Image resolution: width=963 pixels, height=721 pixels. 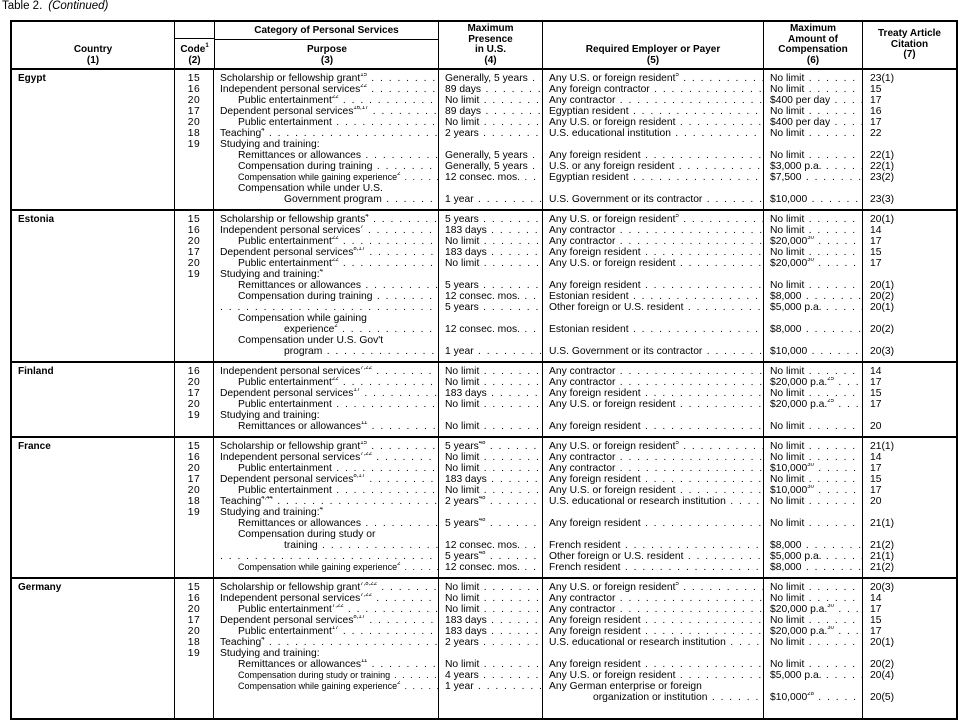 I want to click on citation-cell: 20(2), so click(x=909, y=296).